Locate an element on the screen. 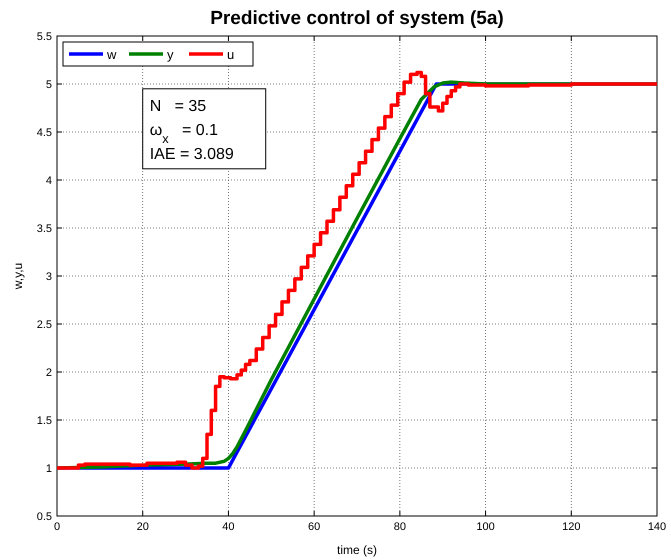 Image resolution: width=671 pixels, height=560 pixels. x-tick-label: 140 is located at coordinates (657, 527).